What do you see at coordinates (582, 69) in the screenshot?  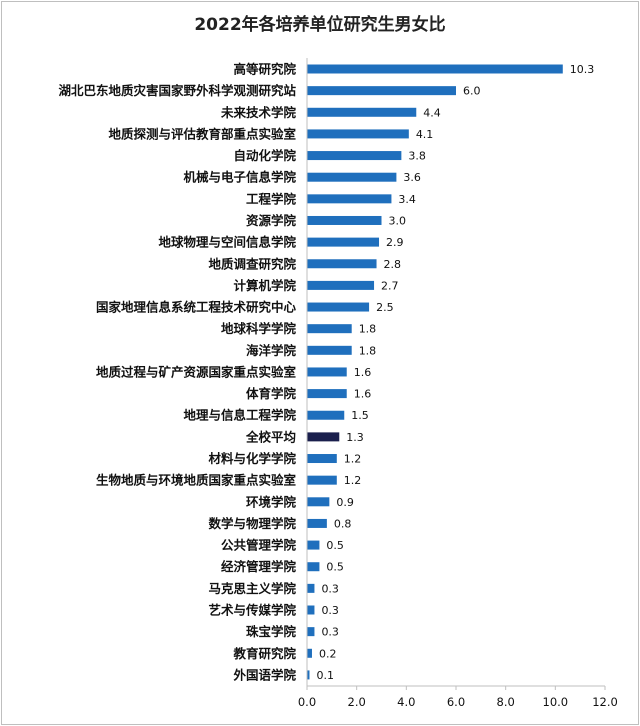 I see `data-label: 10.3` at bounding box center [582, 69].